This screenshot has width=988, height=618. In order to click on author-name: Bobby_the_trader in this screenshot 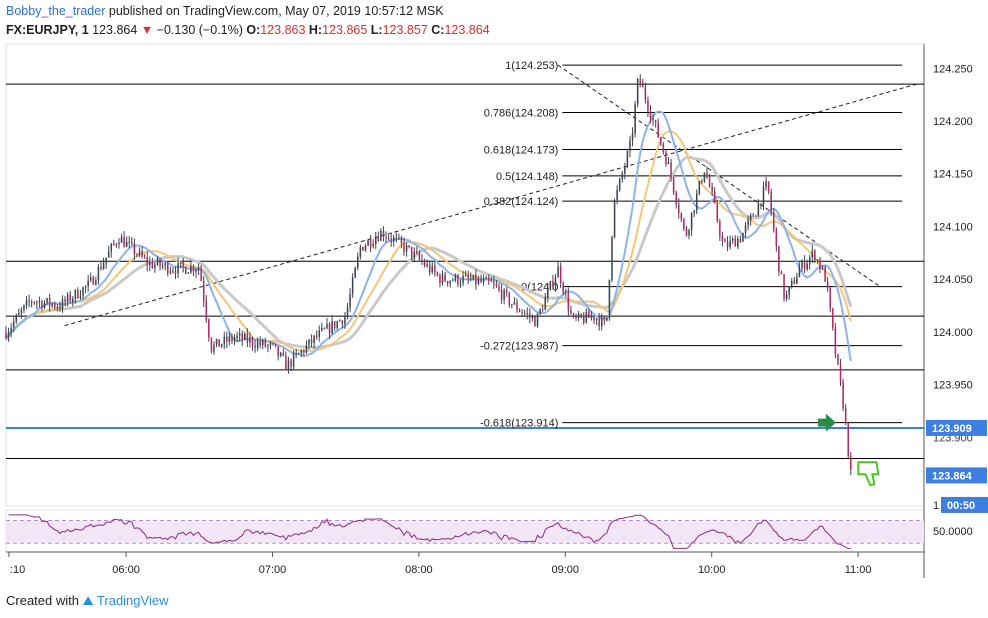, I will do `click(56, 11)`.